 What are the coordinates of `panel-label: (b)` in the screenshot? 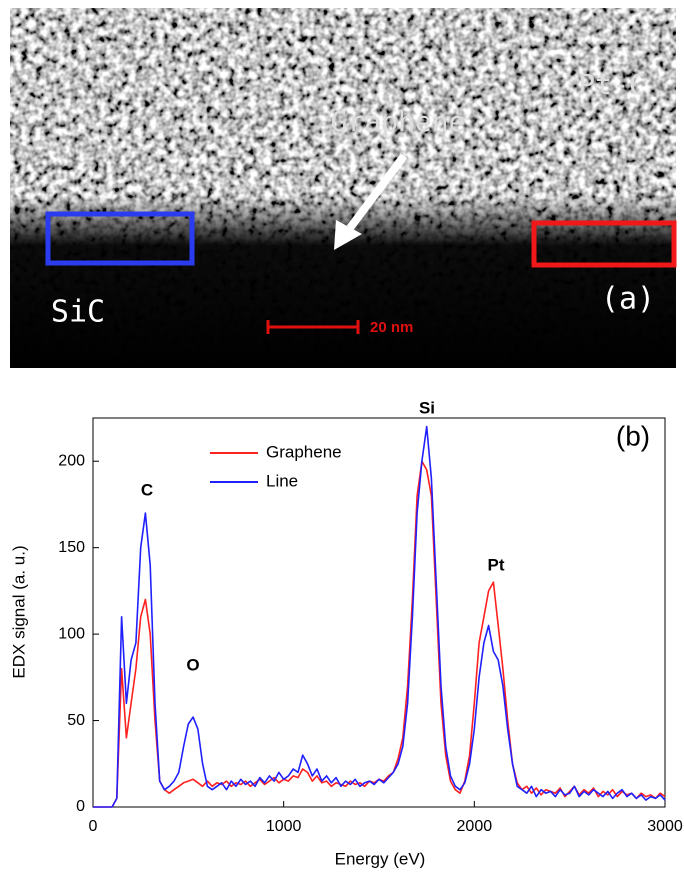 It's located at (633, 435).